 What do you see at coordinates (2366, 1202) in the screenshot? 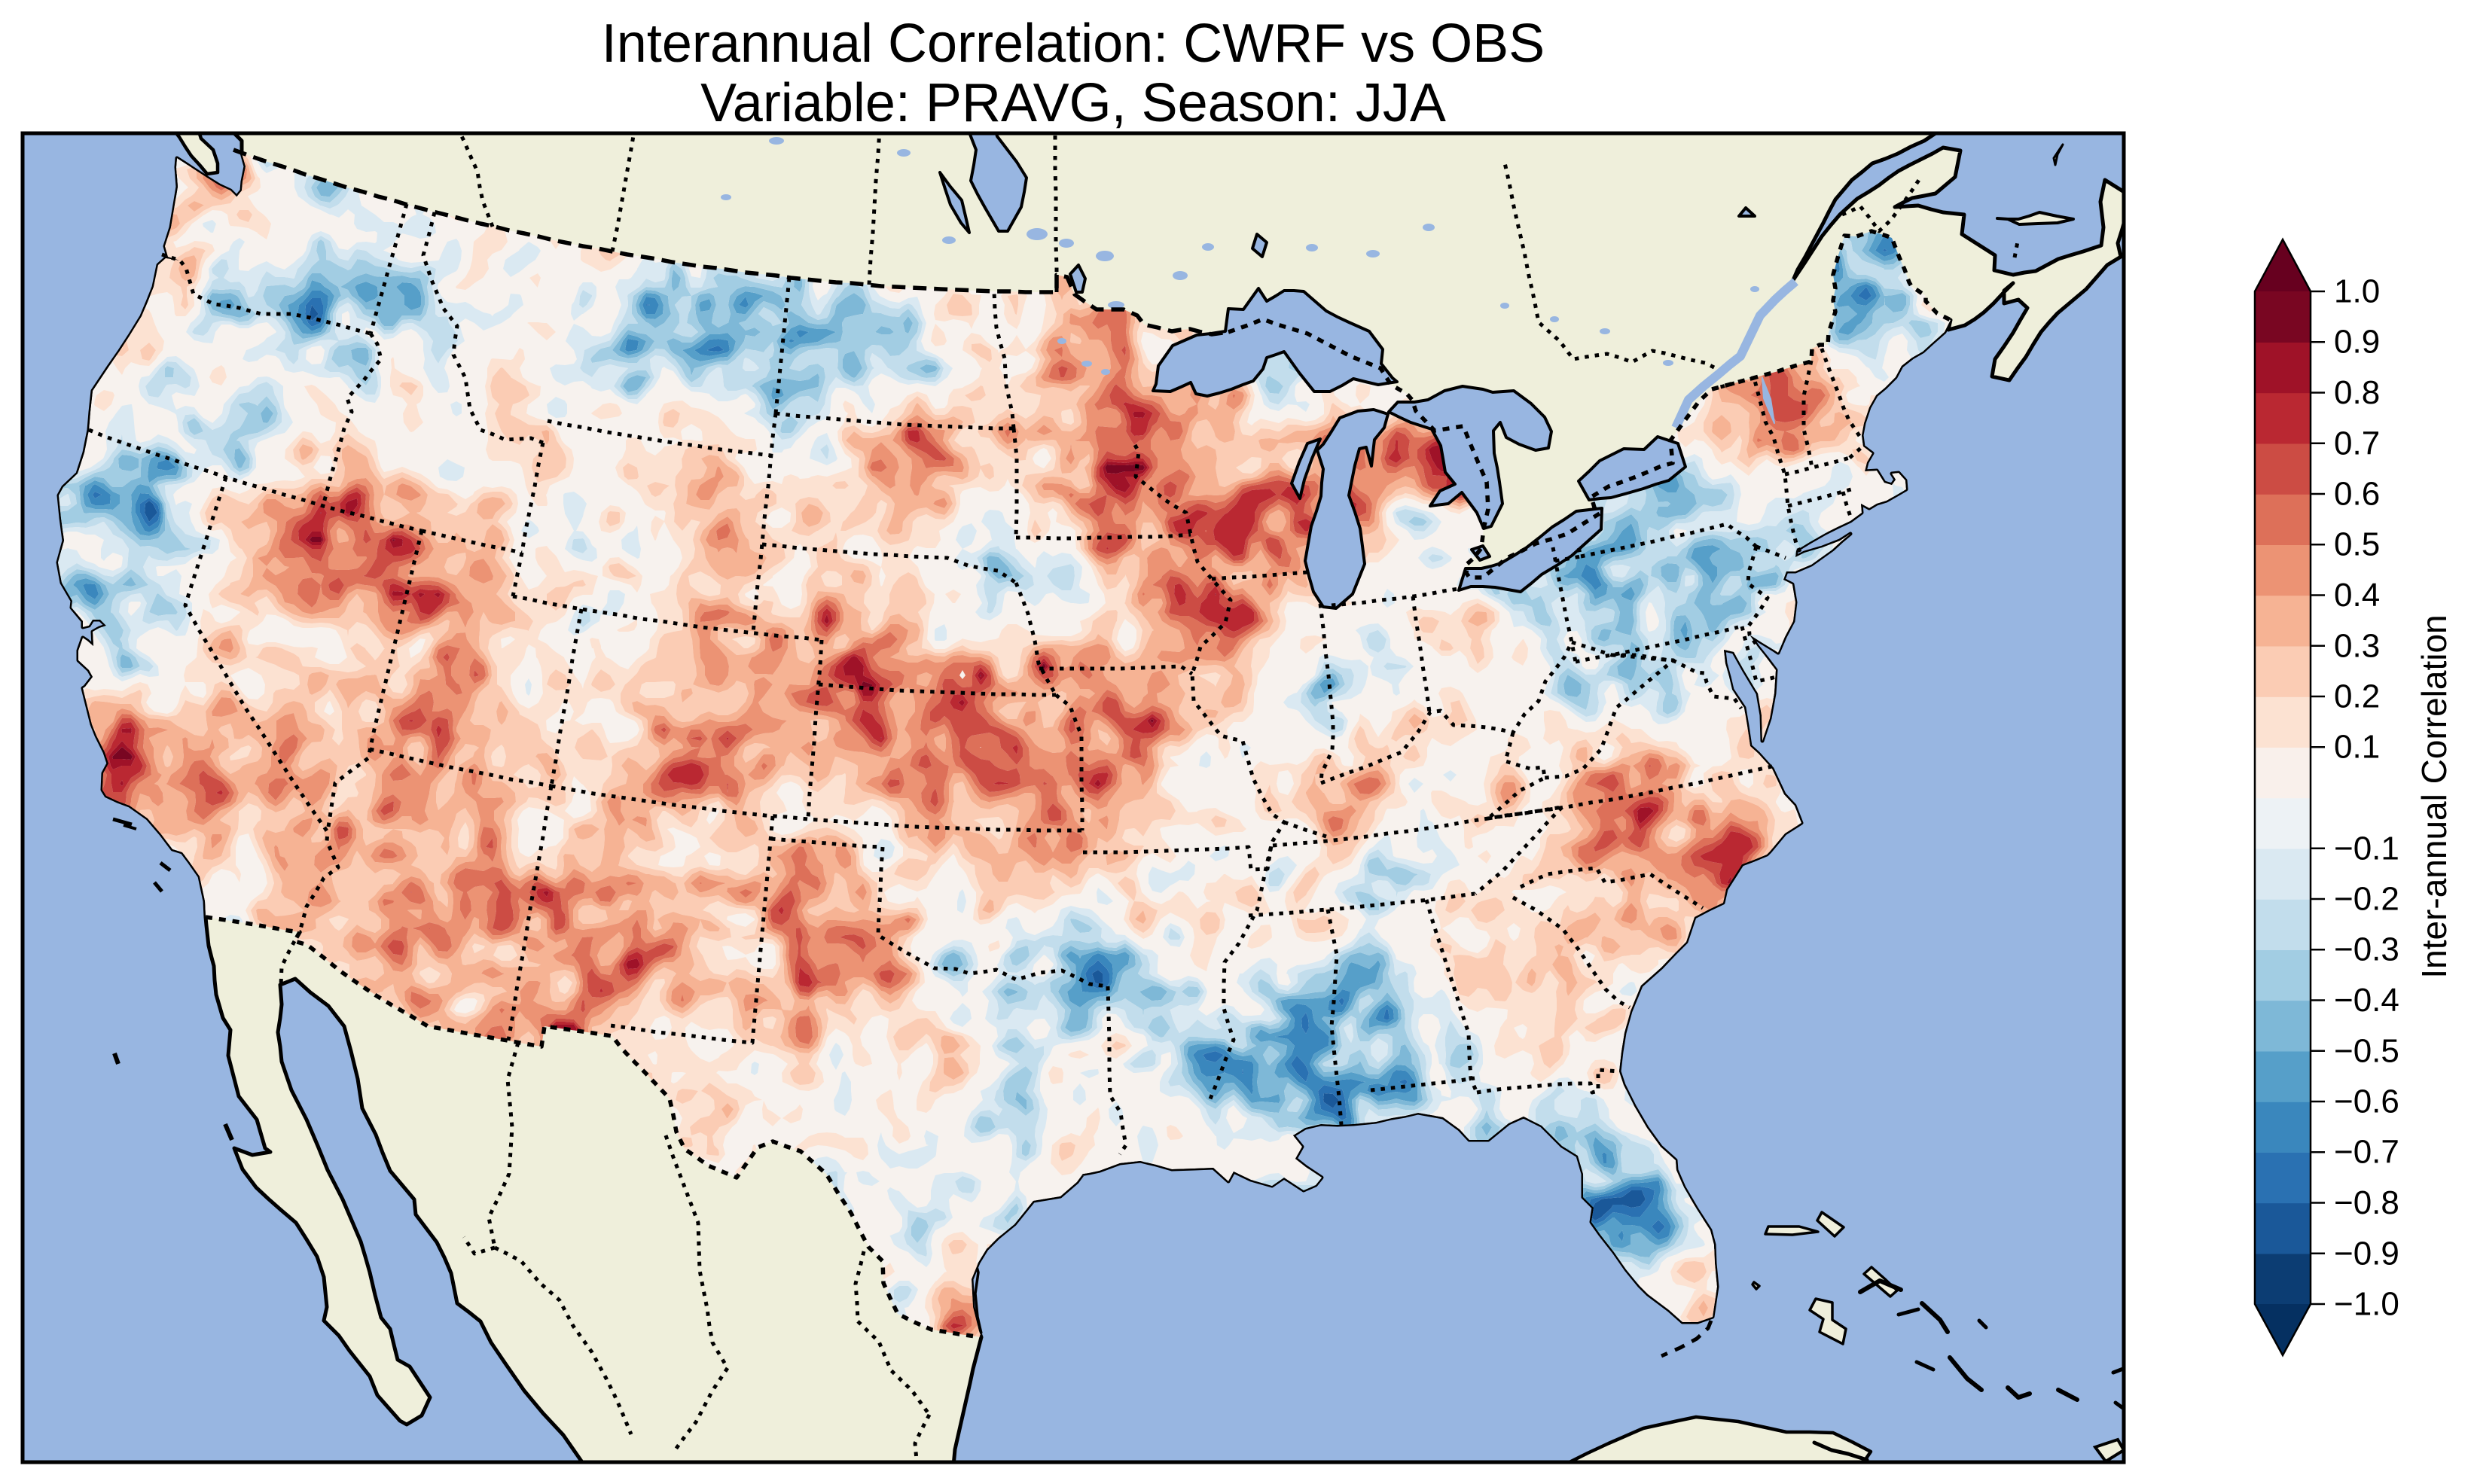
I see `svg-text: −0.8` at bounding box center [2366, 1202].